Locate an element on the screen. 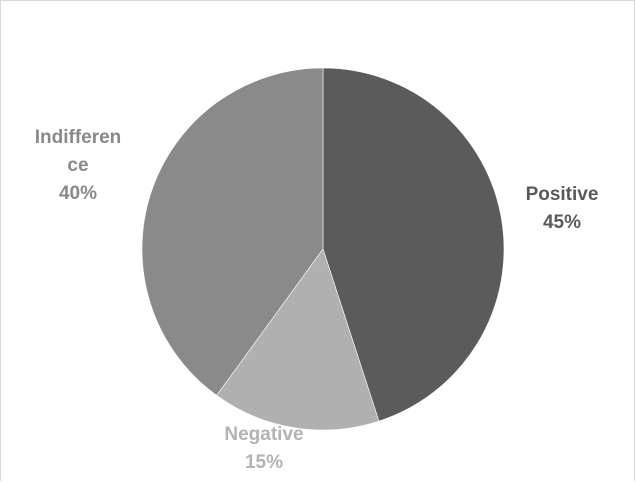  data-label-negative-name: Negative is located at coordinates (263, 434).